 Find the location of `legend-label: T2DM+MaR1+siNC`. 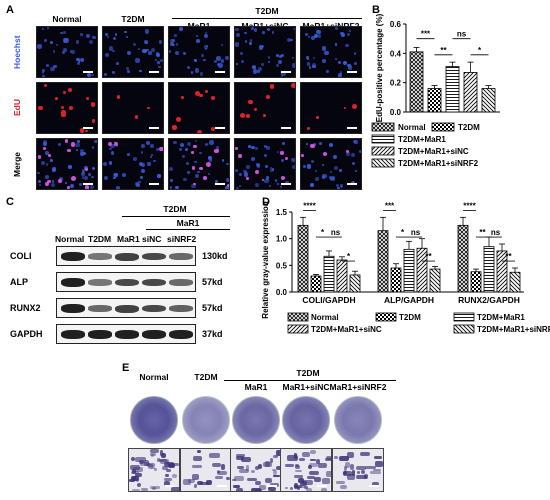

legend-label: T2DM+MaR1+siNC is located at coordinates (346, 329).